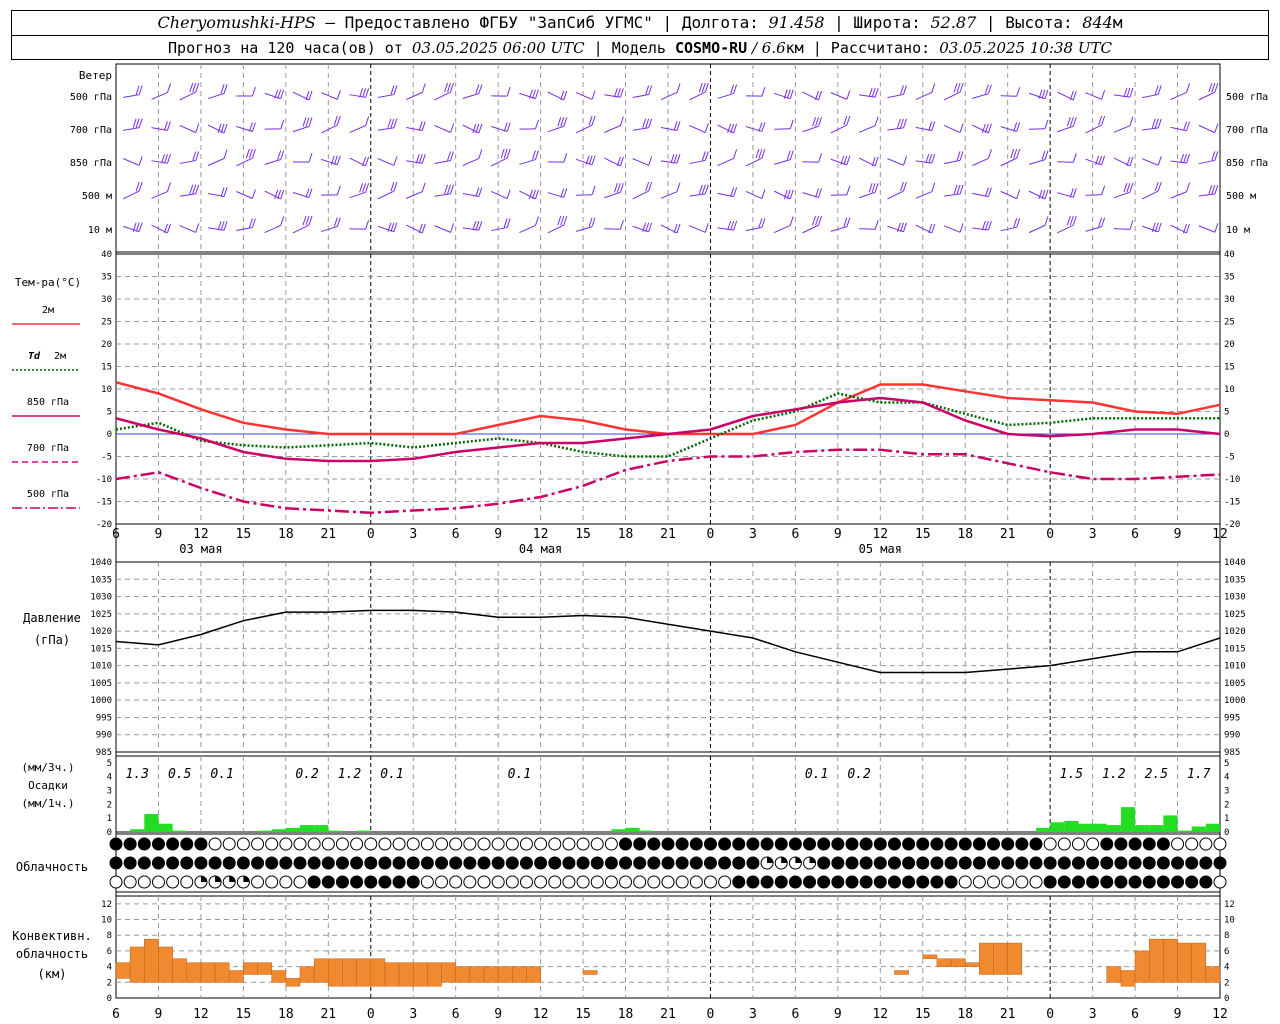 This screenshot has height=1024, width=1280. What do you see at coordinates (456, 534) in the screenshot?
I see `hour-tick-label: 6` at bounding box center [456, 534].